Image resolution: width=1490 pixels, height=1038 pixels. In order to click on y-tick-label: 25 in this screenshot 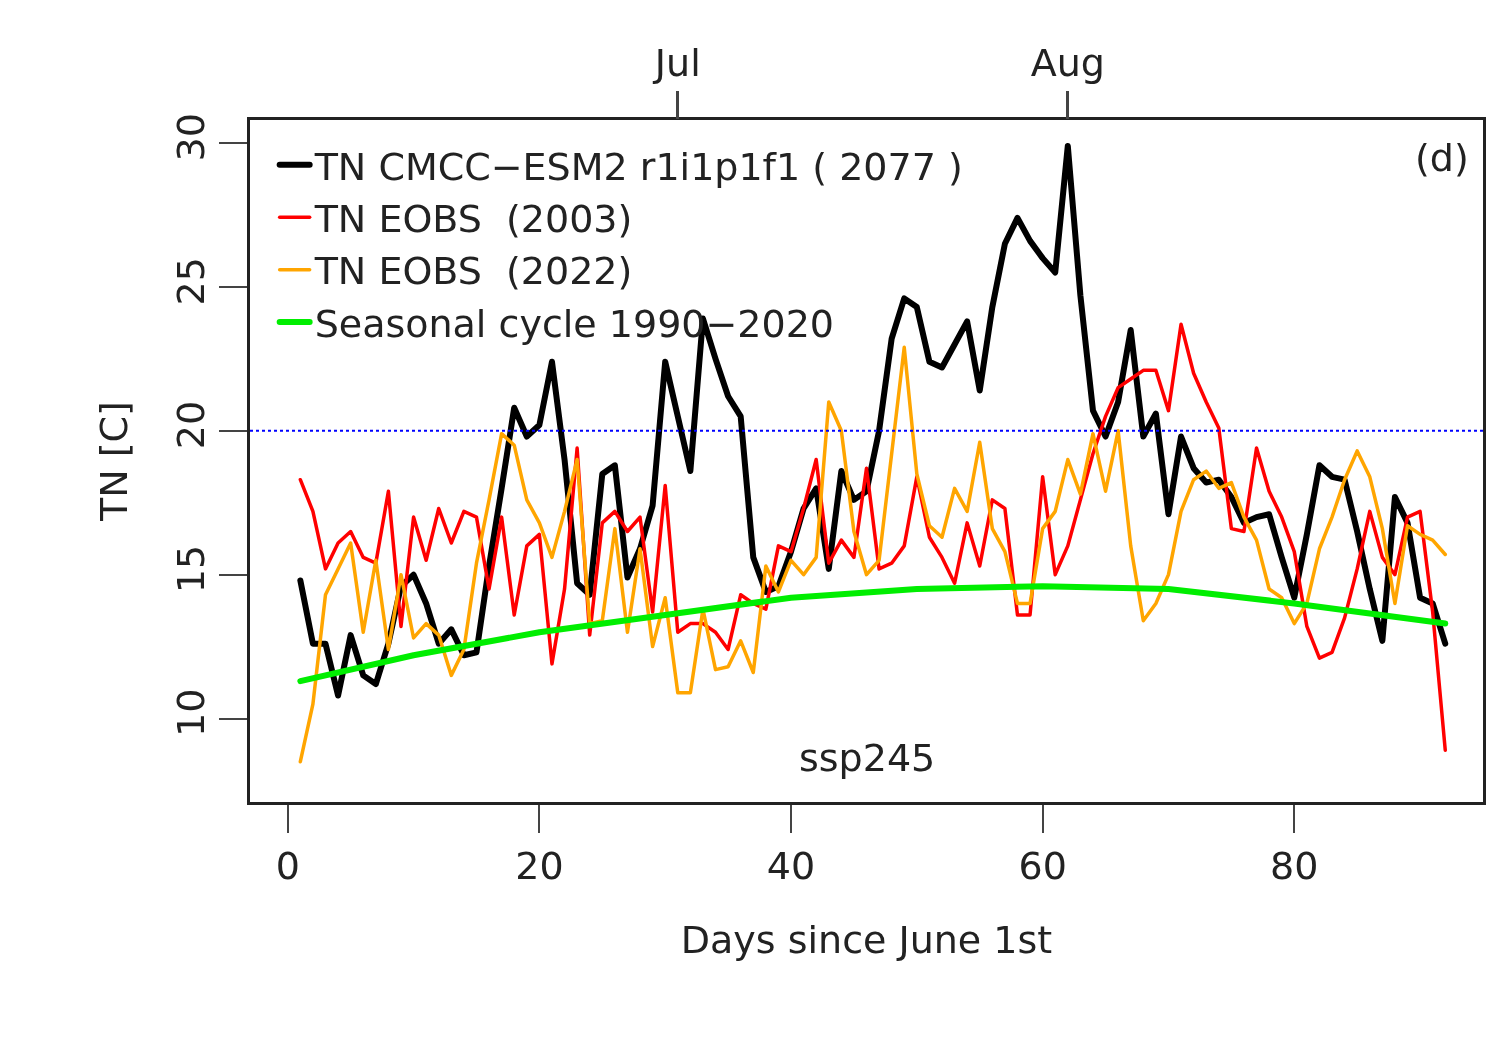, I will do `click(190, 281)`.